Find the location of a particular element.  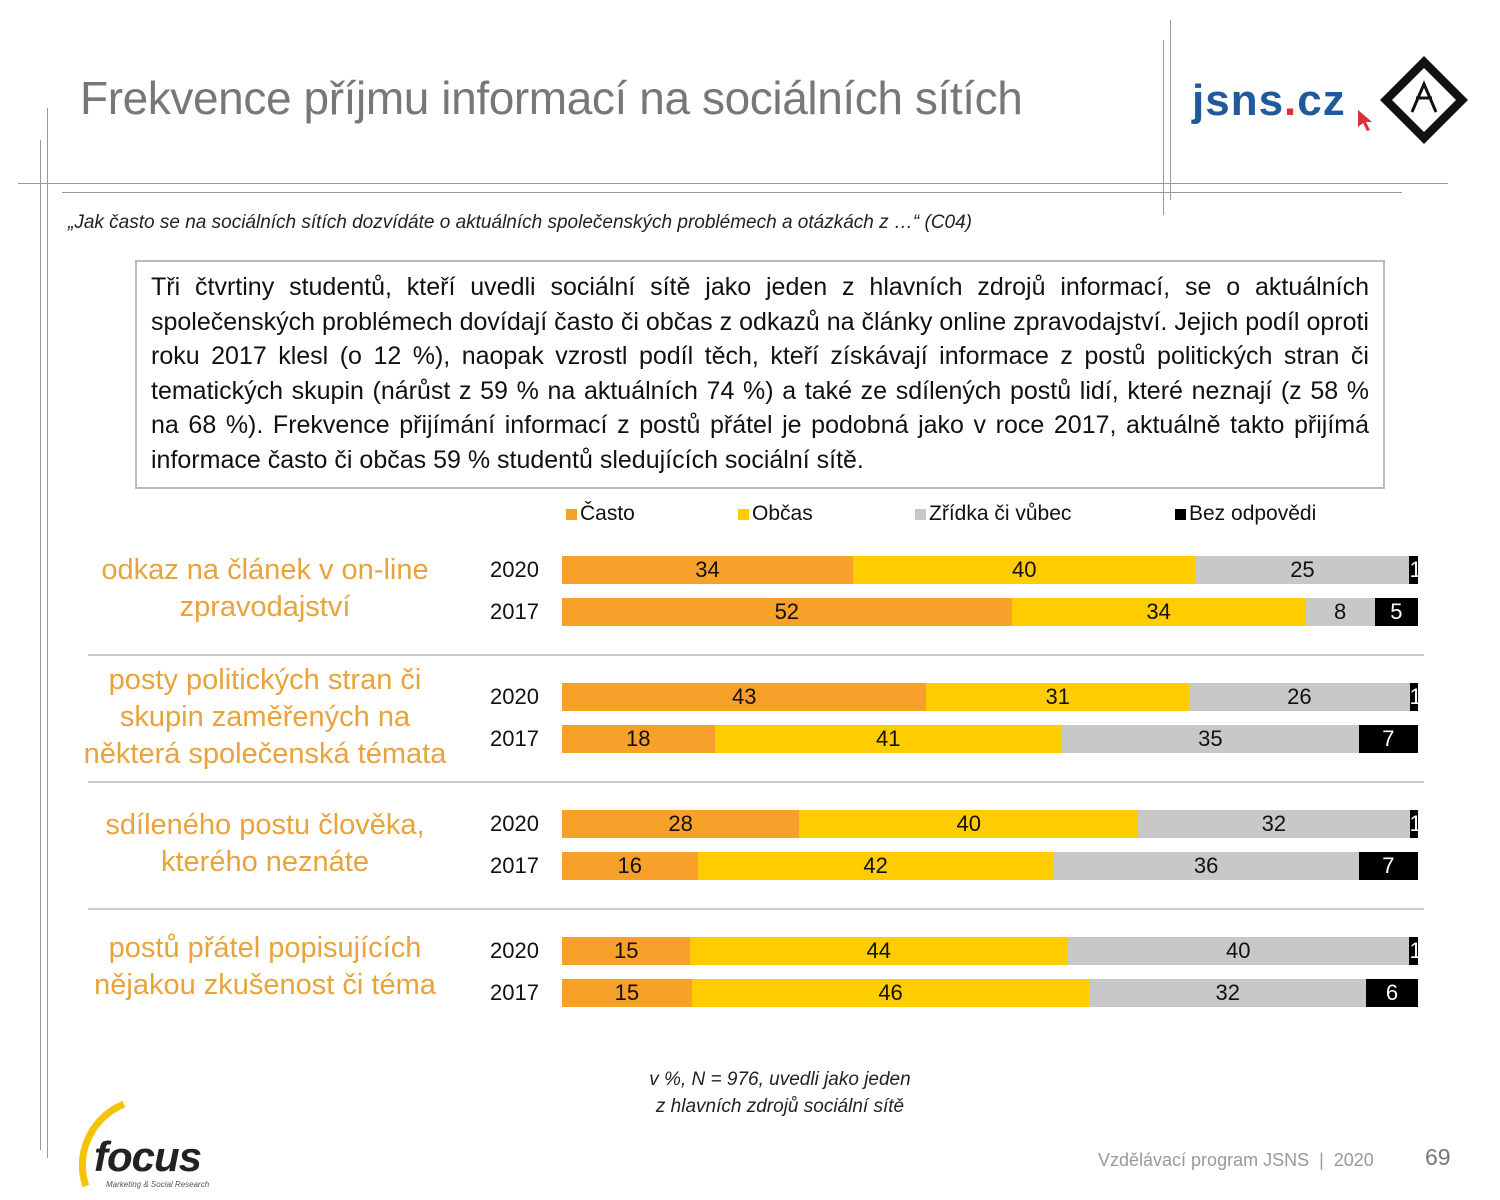

bar-segment: 43 is located at coordinates (744, 697).